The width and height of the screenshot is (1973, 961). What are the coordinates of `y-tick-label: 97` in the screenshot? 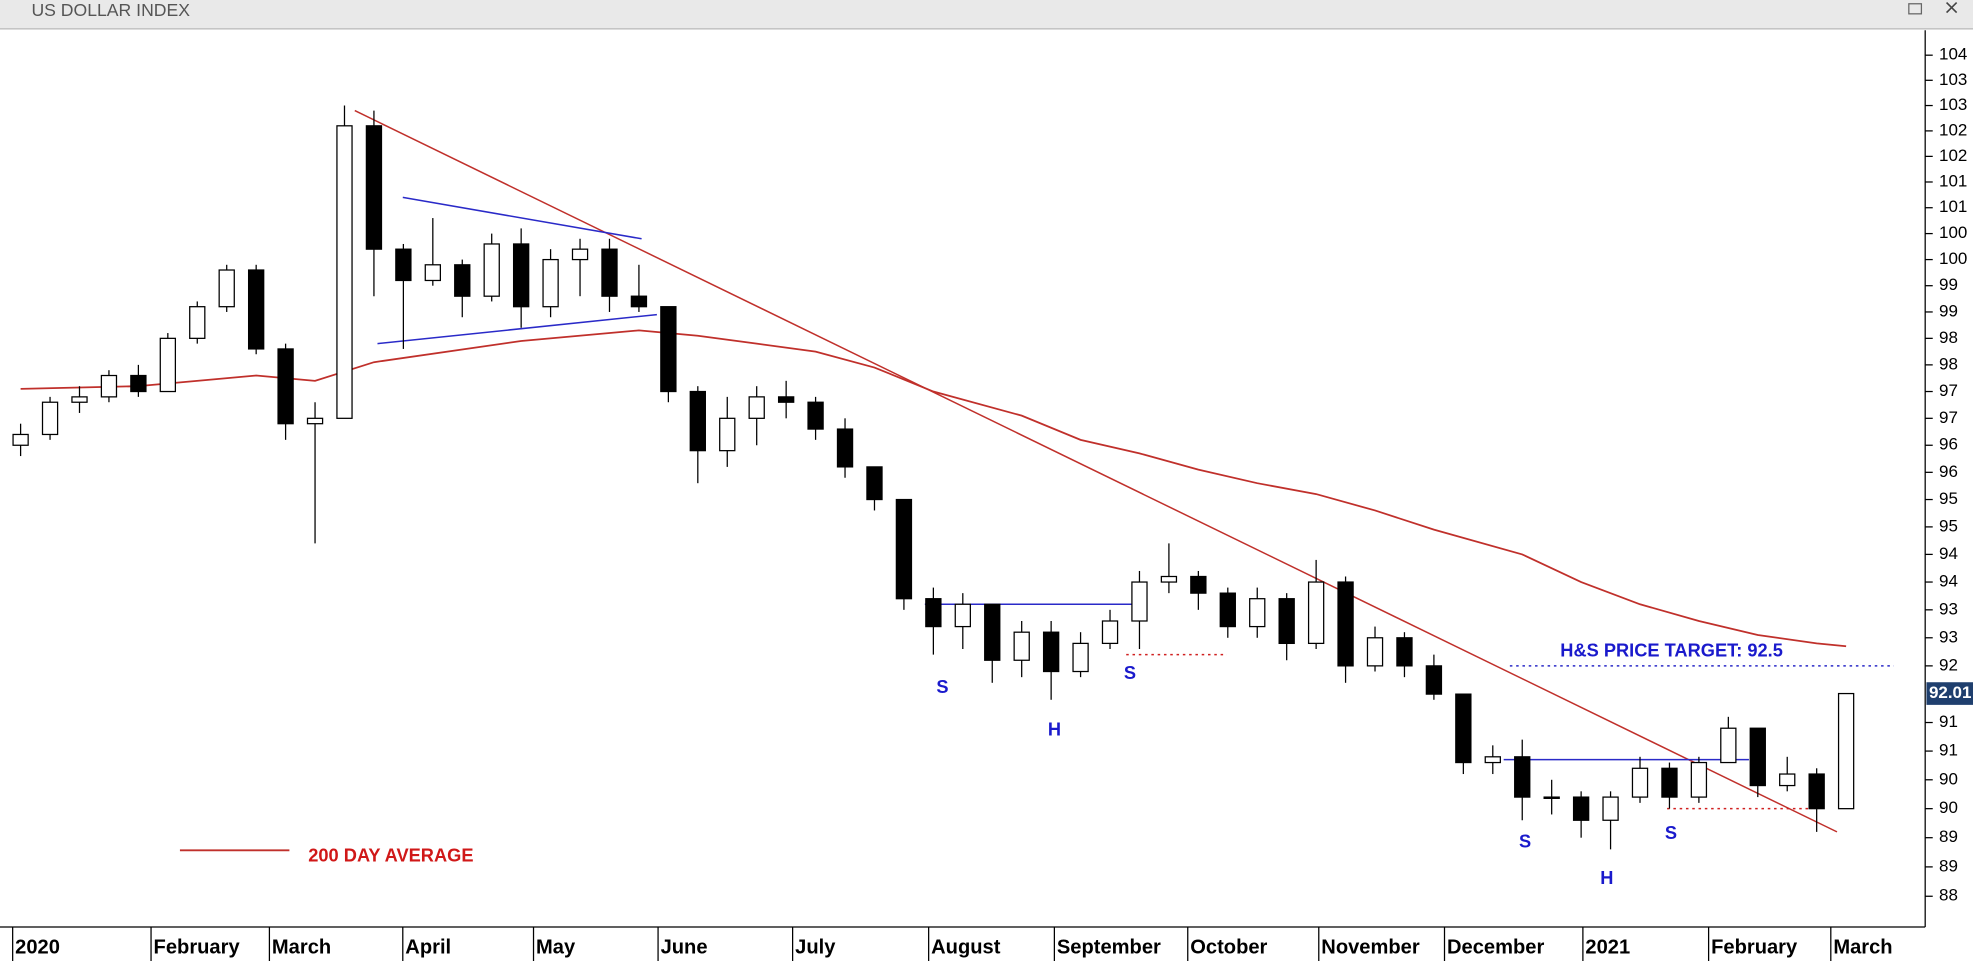 It's located at (1948, 417).